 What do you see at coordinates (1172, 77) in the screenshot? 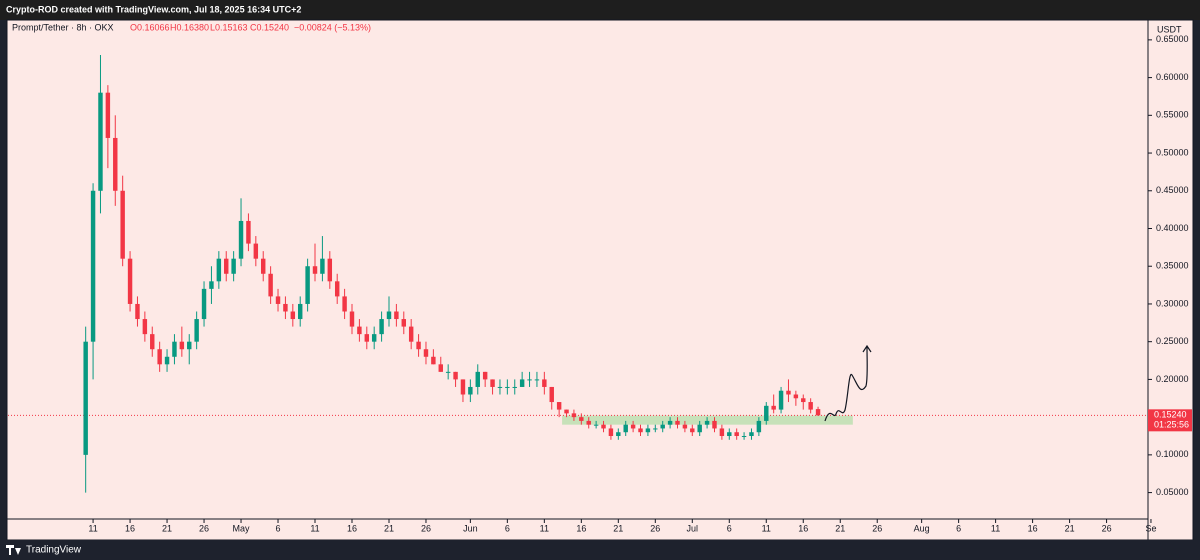
I see `y-tick-label: 0.60000` at bounding box center [1172, 77].